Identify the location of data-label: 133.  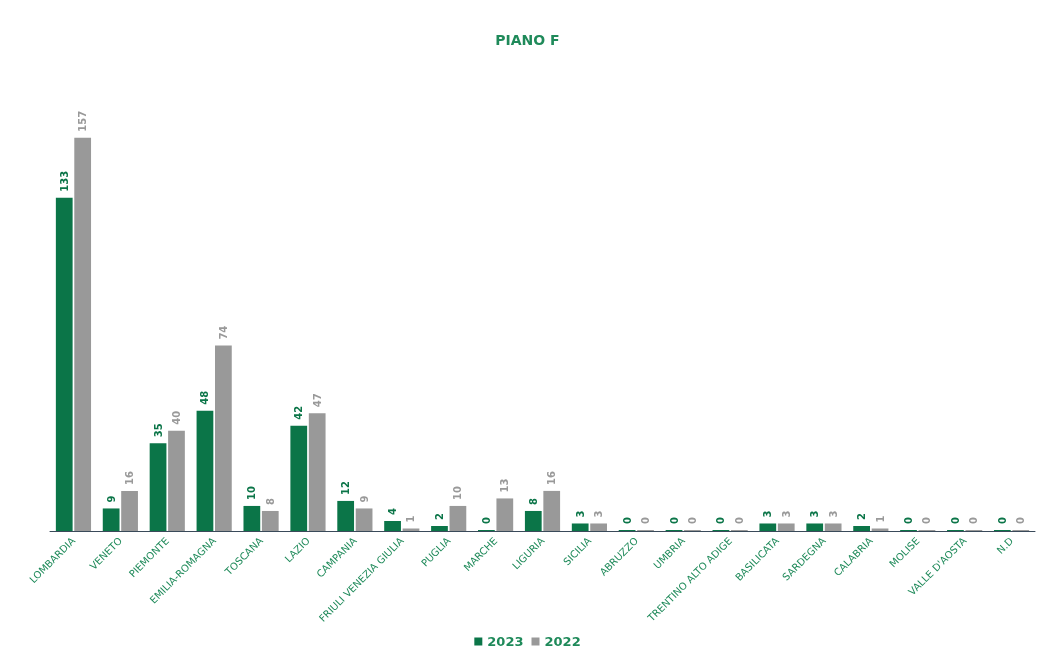
(64, 181).